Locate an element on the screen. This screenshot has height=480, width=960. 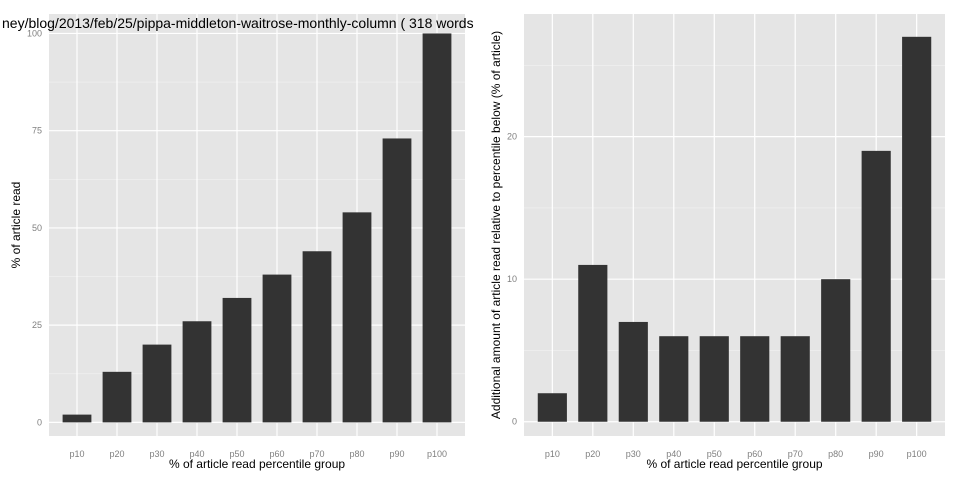
y-axis-label: % of article read is located at coordinates (16, 225).